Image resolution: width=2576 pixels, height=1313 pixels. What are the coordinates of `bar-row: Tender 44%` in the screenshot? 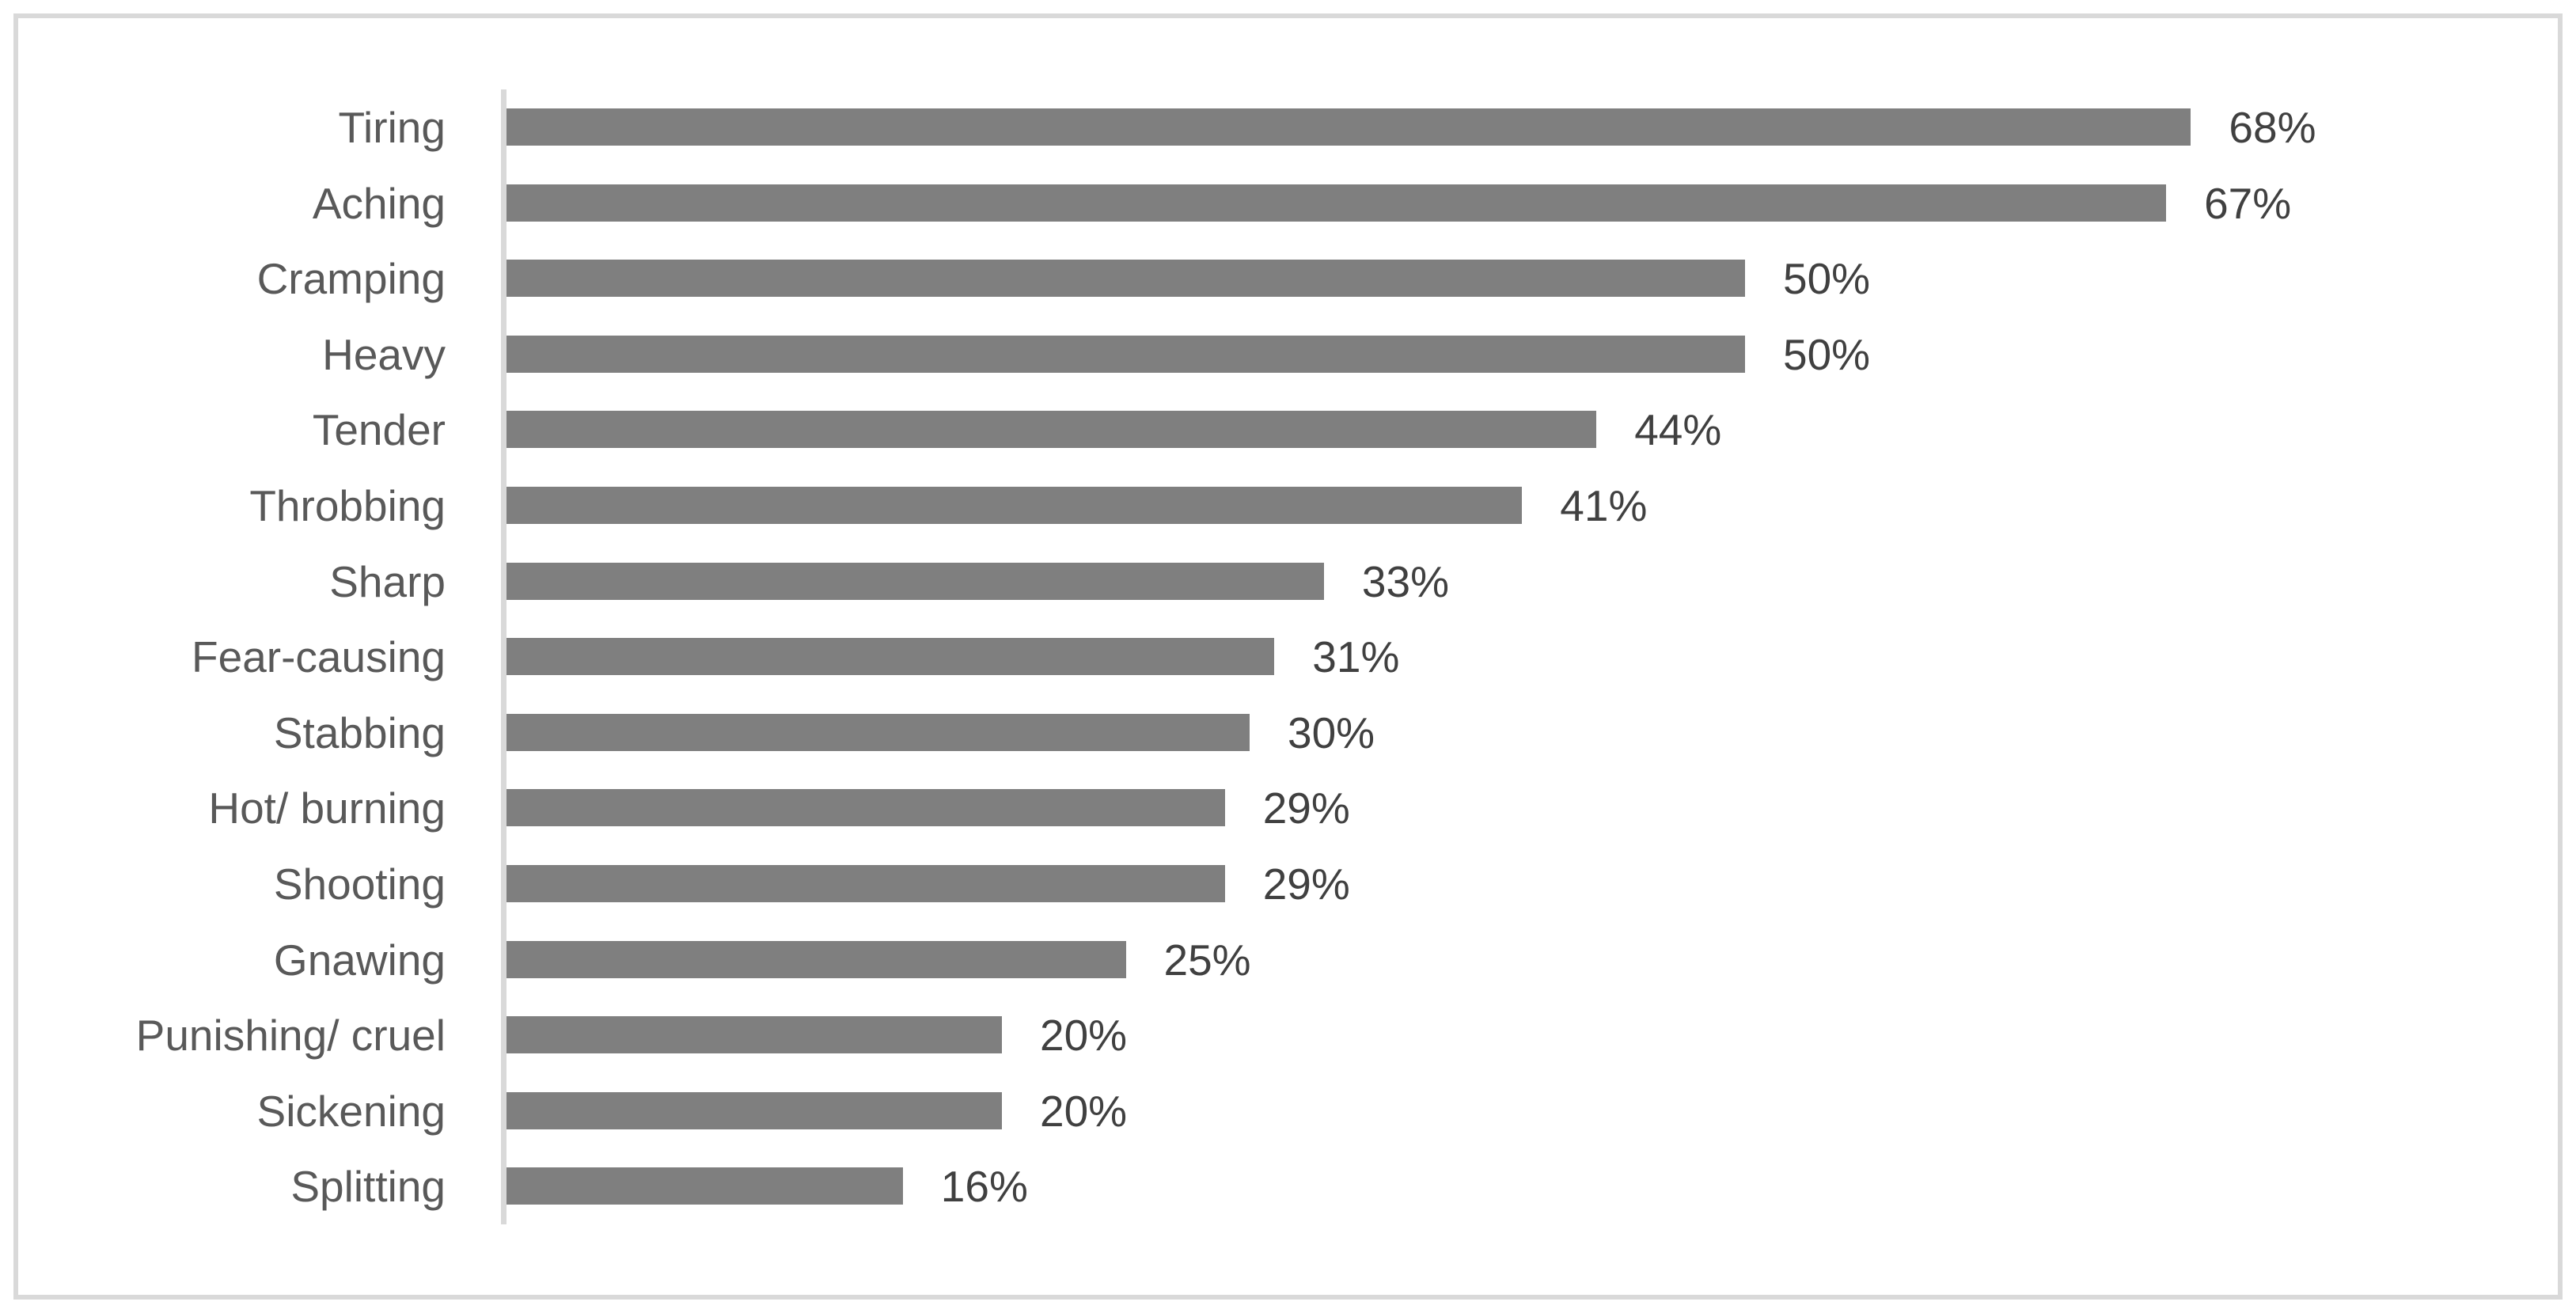 It's located at (1288, 430).